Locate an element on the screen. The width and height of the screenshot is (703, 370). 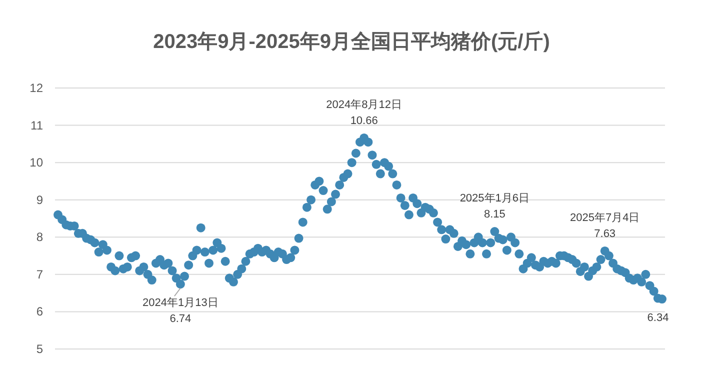
y-tick-label: 5 is located at coordinates (40, 349).